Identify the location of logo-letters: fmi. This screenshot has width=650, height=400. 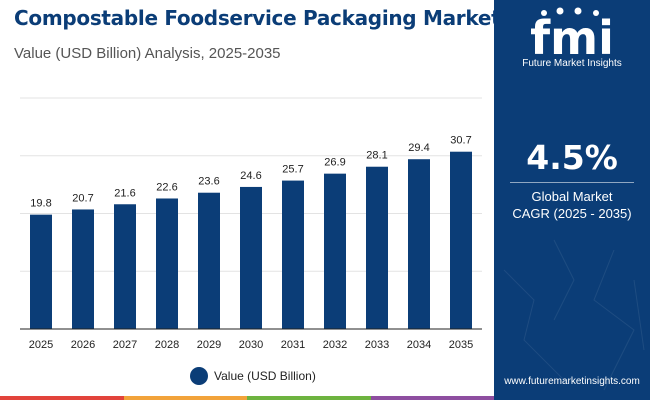
(572, 38).